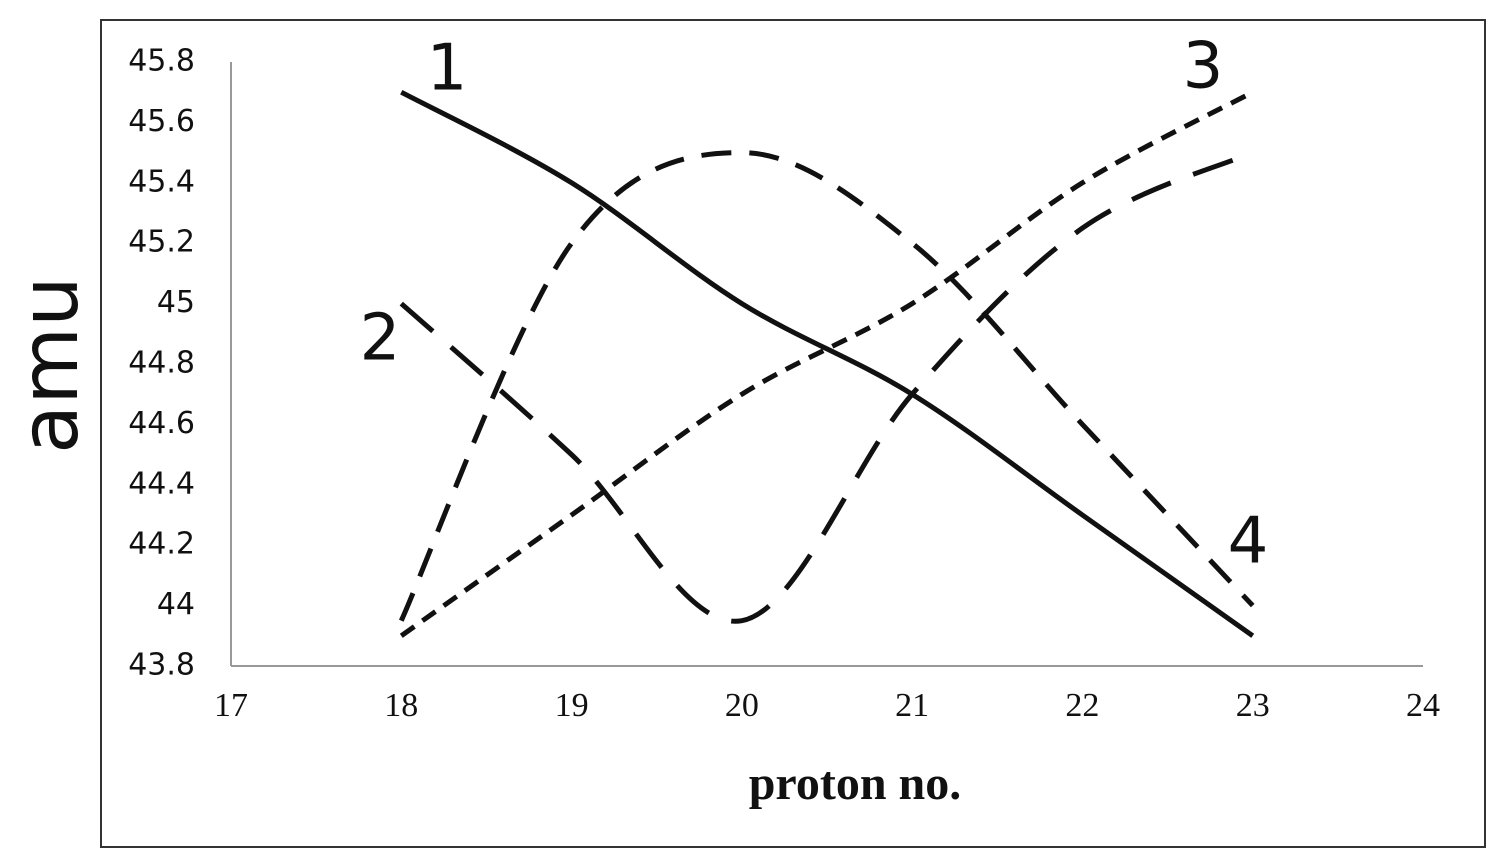 The height and width of the screenshot is (868, 1503). I want to click on x-tick-label: 22, so click(1082, 705).